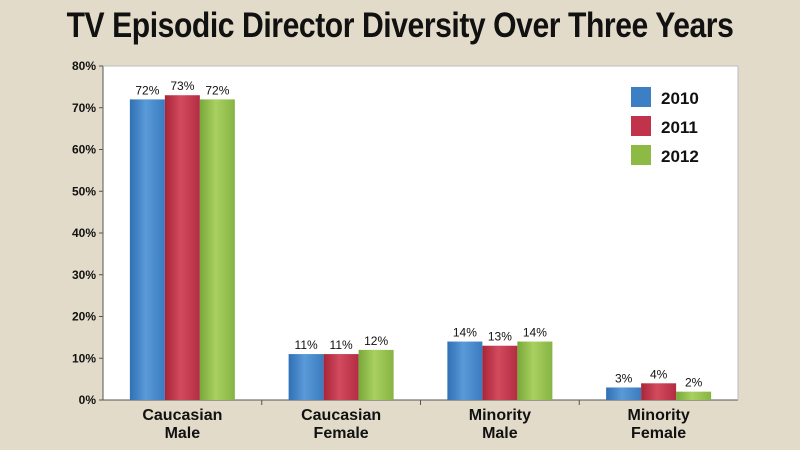 This screenshot has width=800, height=450. I want to click on data-label: 73%, so click(182, 86).